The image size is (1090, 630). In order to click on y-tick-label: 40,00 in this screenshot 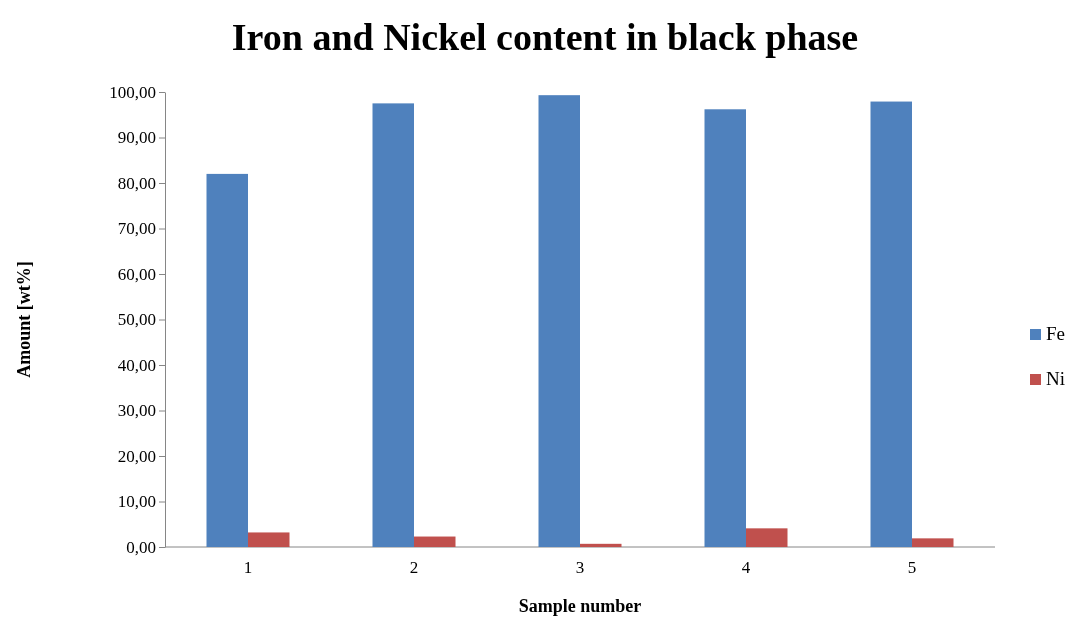, I will do `click(136, 365)`.